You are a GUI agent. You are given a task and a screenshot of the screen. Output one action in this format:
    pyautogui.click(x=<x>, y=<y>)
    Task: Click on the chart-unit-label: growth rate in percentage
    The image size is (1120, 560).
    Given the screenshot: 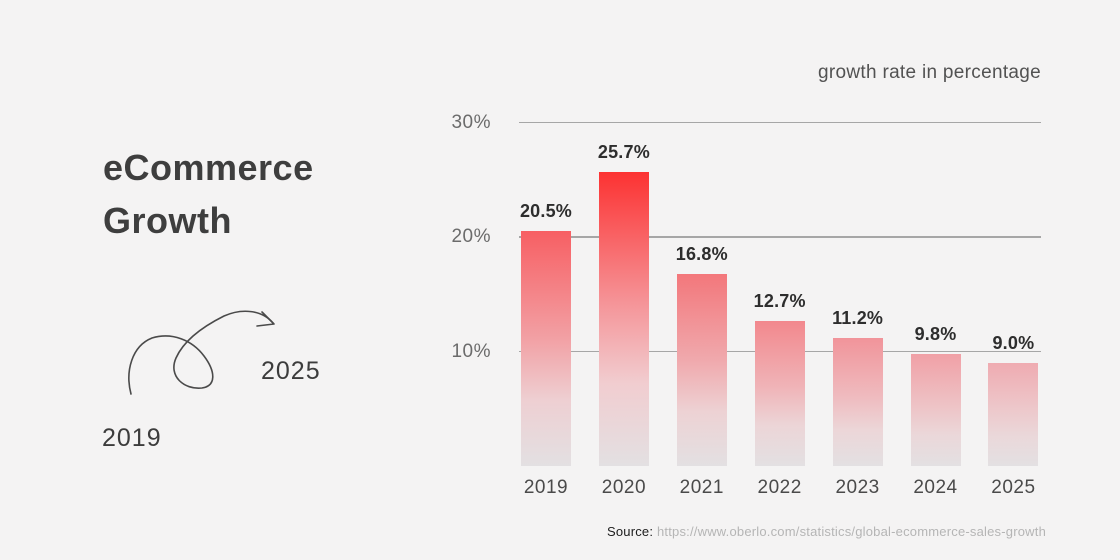 What is the action you would take?
    pyautogui.click(x=929, y=72)
    